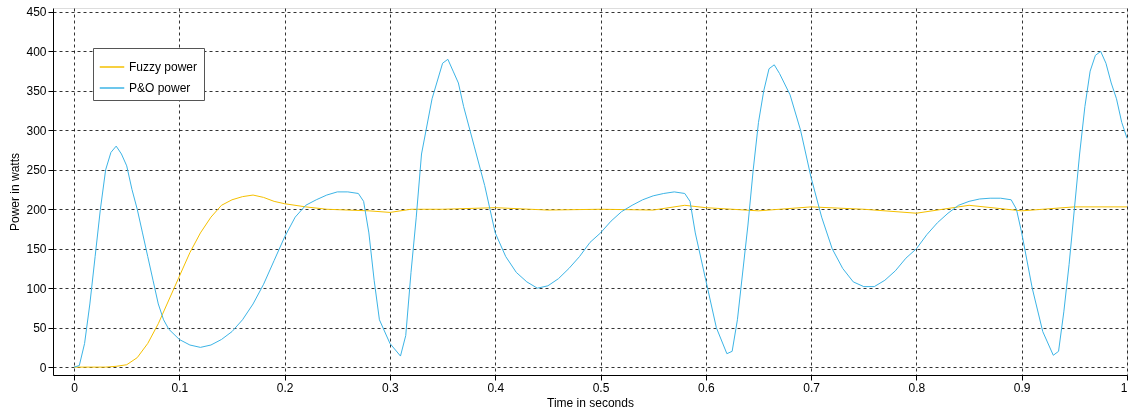 The width and height of the screenshot is (1142, 412). What do you see at coordinates (75, 387) in the screenshot?
I see `x-tick-label: 0` at bounding box center [75, 387].